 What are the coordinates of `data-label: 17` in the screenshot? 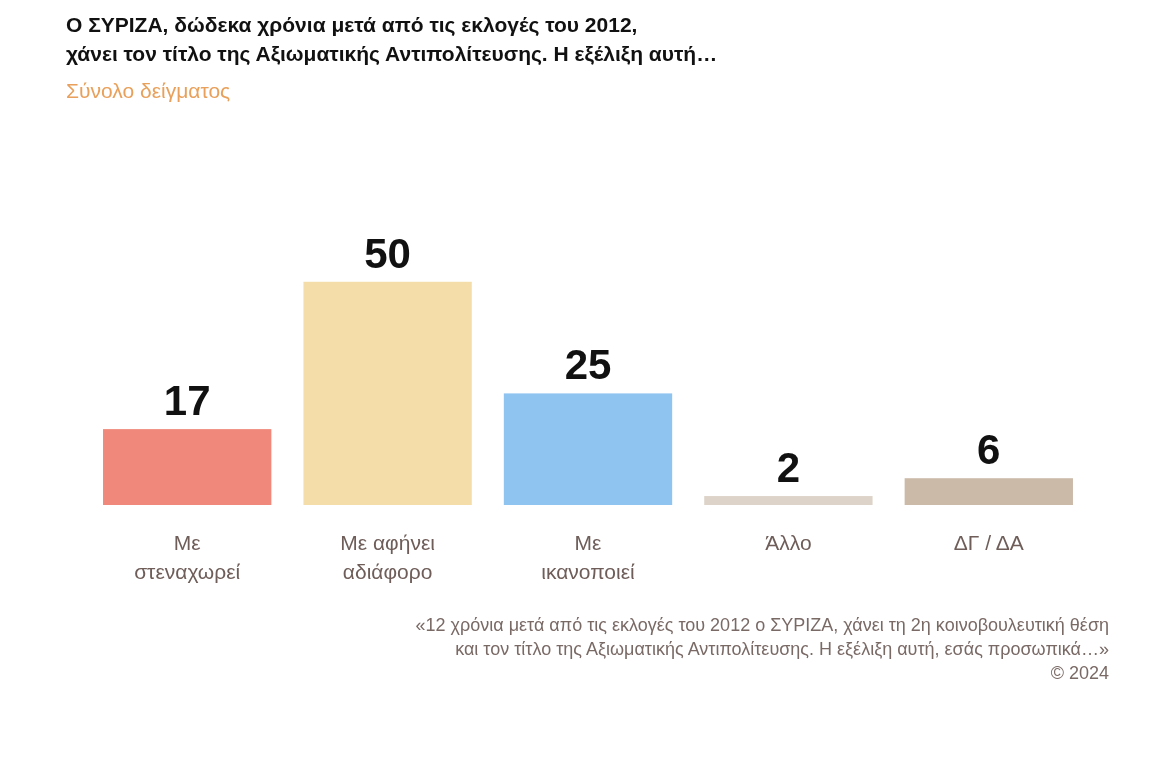 It's located at (187, 401).